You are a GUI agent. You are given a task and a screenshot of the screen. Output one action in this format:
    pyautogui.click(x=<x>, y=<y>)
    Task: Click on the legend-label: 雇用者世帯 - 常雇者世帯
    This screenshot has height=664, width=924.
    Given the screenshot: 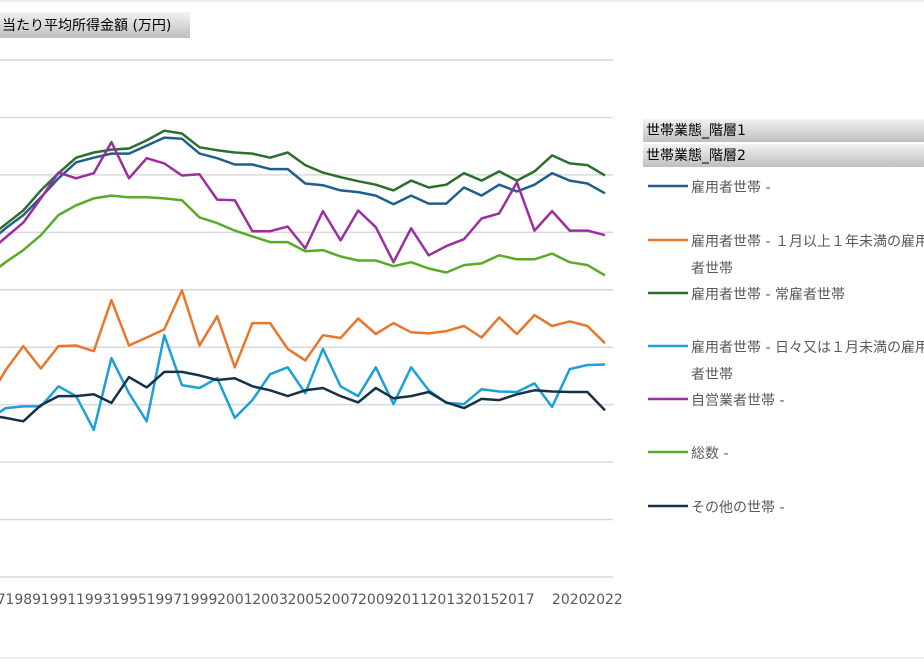 What is the action you would take?
    pyautogui.click(x=768, y=295)
    